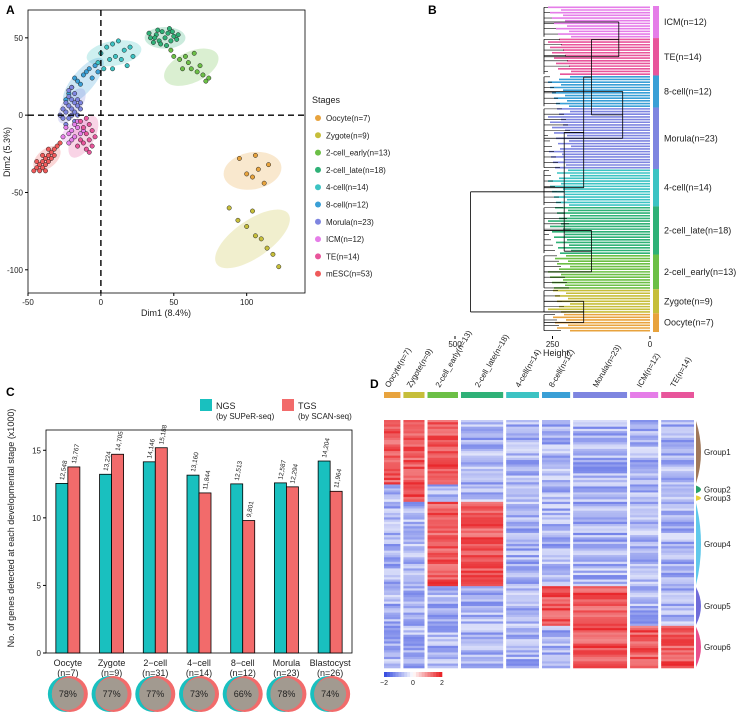  What do you see at coordinates (683, 57) in the screenshot?
I see `group-label-1: TE(n=14)` at bounding box center [683, 57].